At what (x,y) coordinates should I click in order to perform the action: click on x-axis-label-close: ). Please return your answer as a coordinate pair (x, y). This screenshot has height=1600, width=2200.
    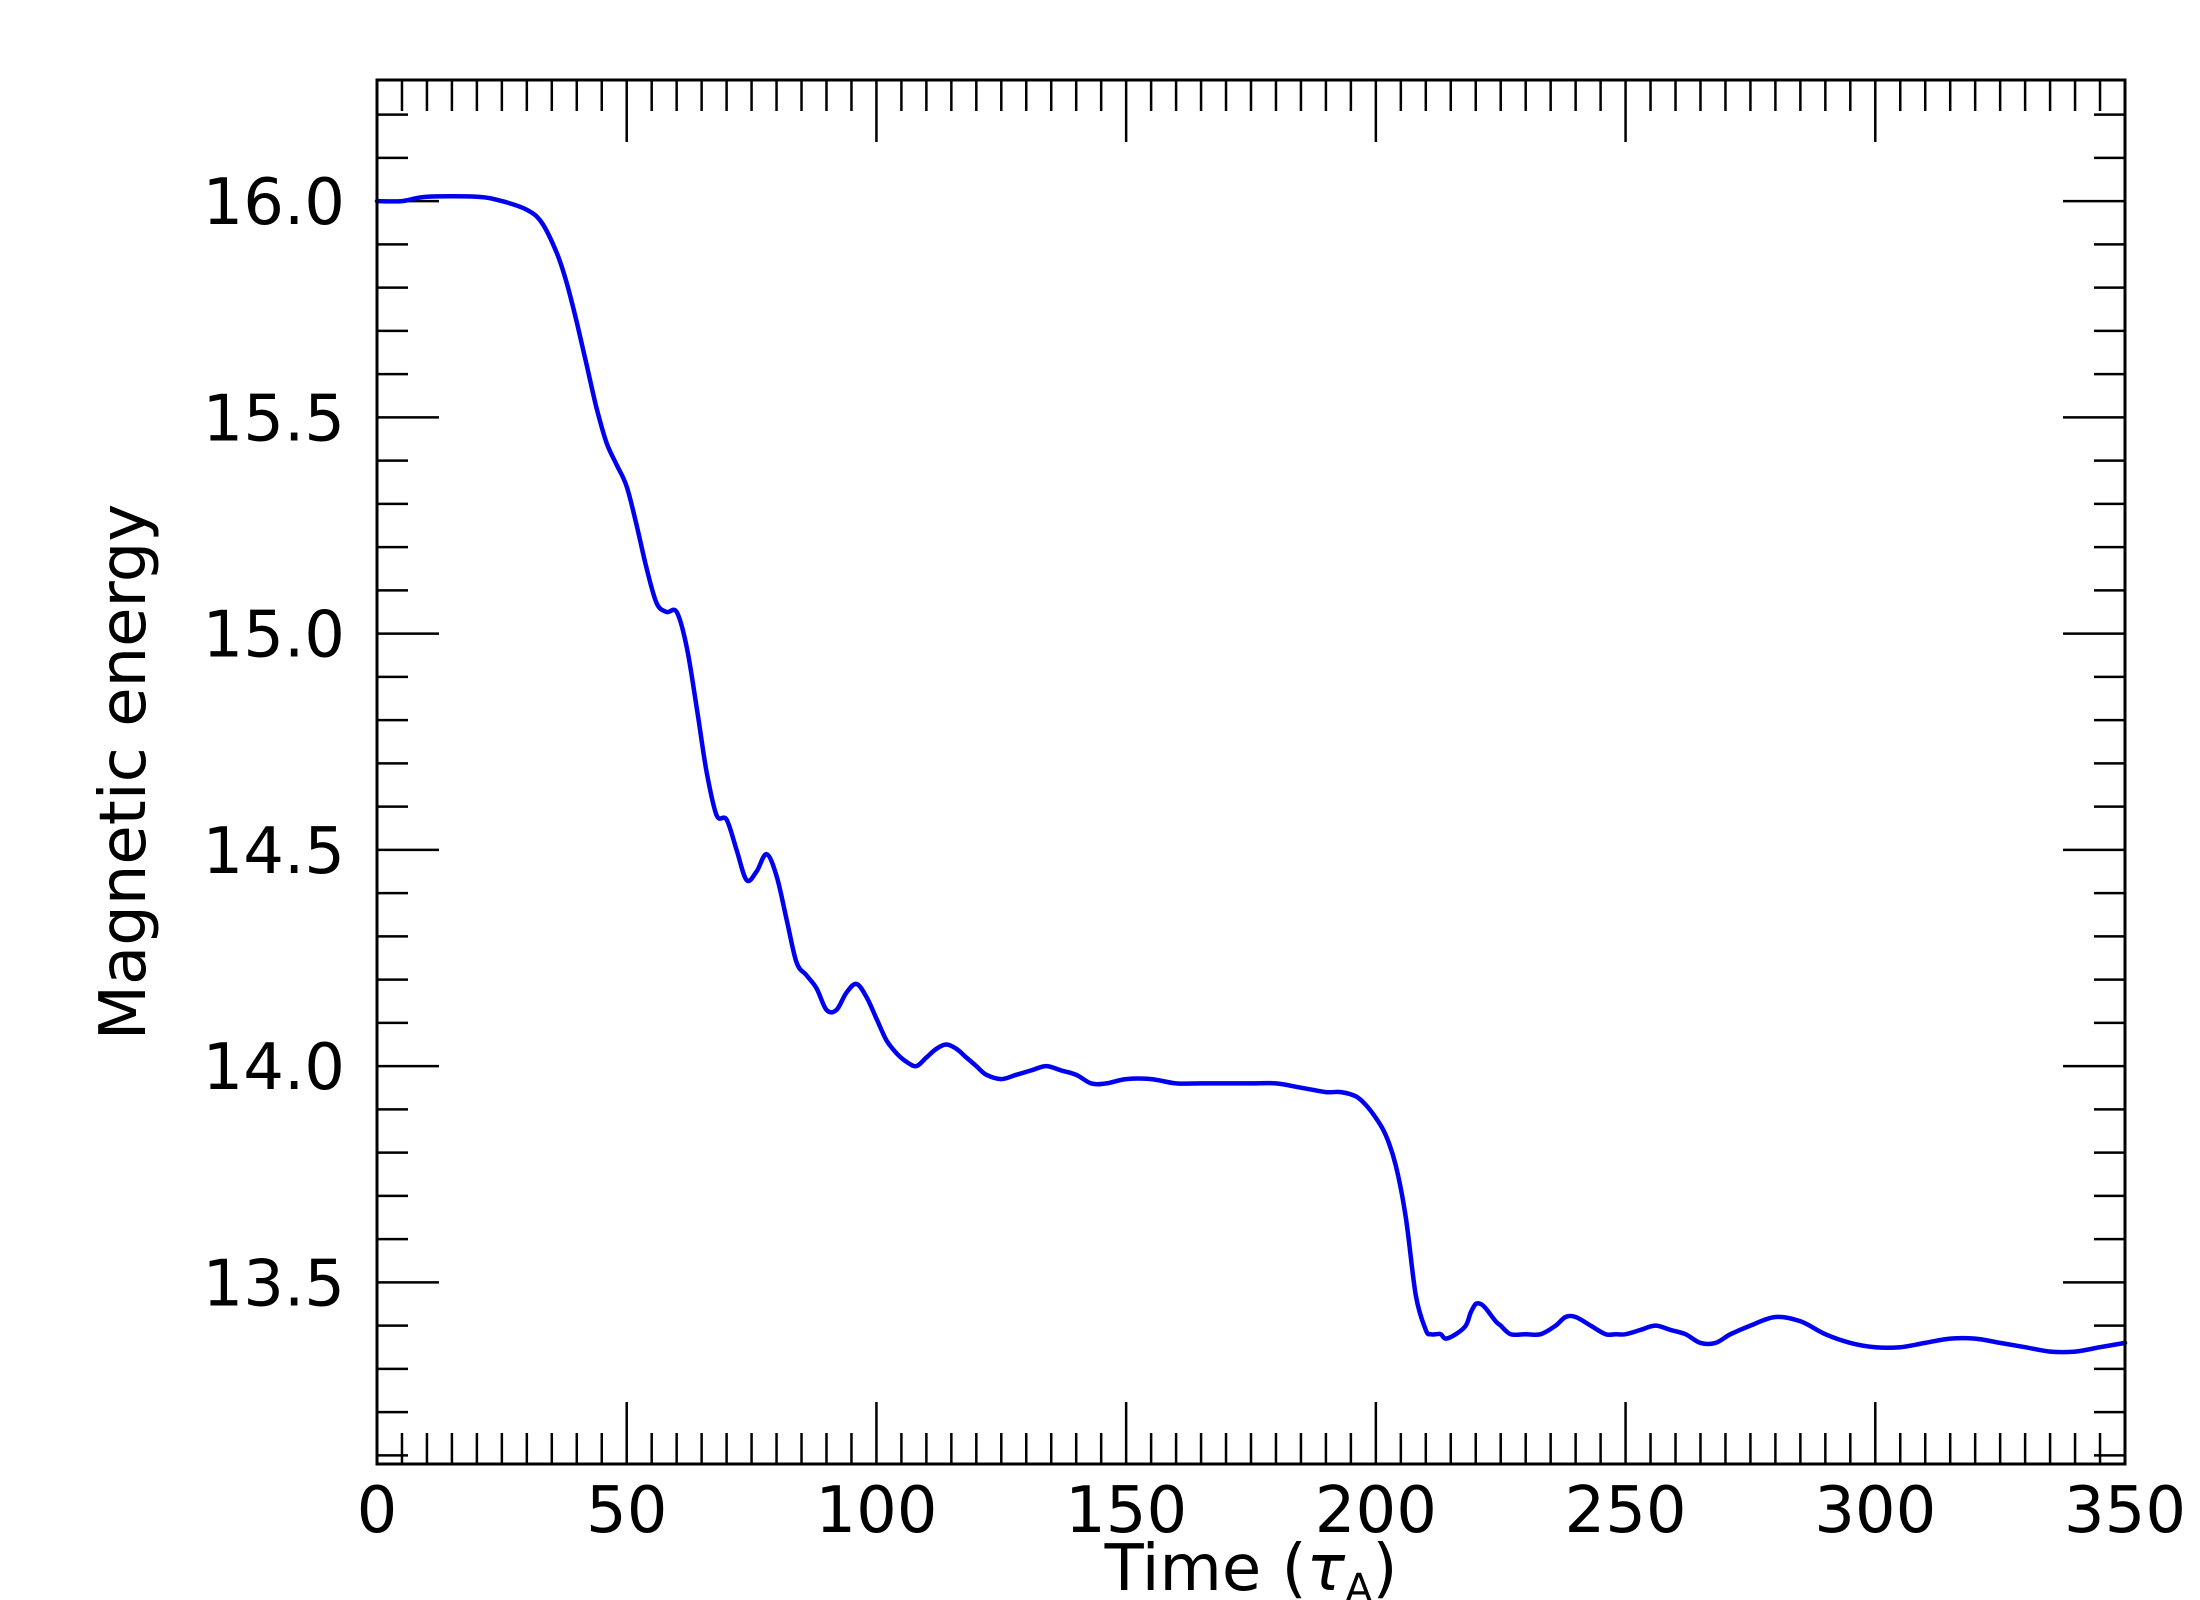
    Looking at the image, I should click on (1384, 1566).